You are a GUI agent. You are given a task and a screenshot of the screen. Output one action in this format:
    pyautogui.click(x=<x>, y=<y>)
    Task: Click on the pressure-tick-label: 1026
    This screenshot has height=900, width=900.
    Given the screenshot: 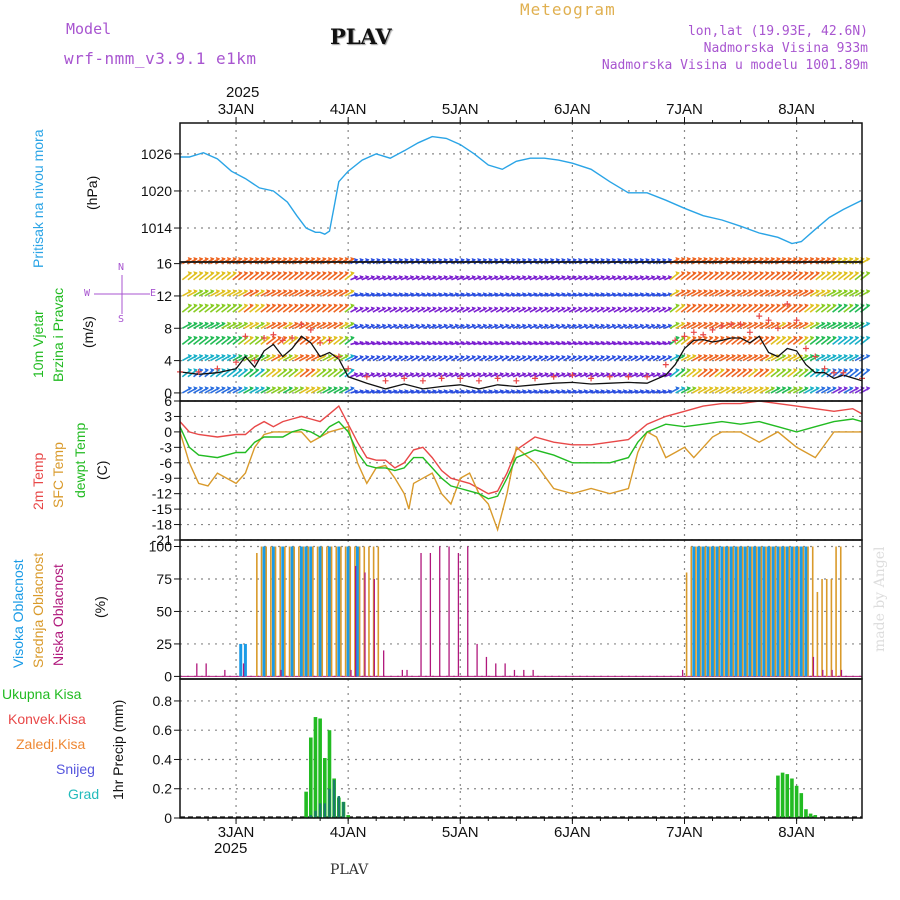 What is the action you would take?
    pyautogui.click(x=156, y=154)
    